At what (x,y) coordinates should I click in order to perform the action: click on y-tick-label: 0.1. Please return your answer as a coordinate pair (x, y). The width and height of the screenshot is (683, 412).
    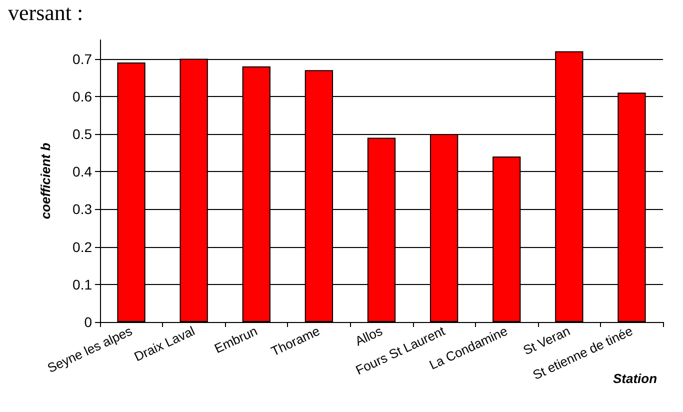
    Looking at the image, I should click on (82, 284).